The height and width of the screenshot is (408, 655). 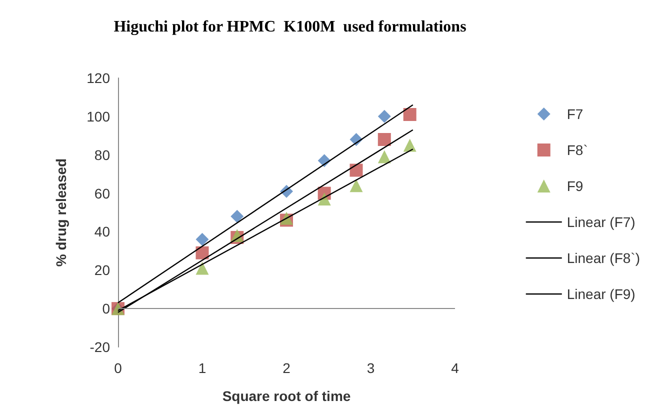 I want to click on x-tick-label: 1, so click(x=202, y=368).